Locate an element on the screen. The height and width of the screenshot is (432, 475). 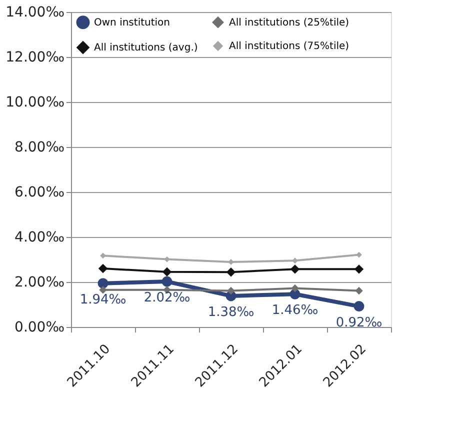
legend-label: All institutions (75%tile) is located at coordinates (289, 46).